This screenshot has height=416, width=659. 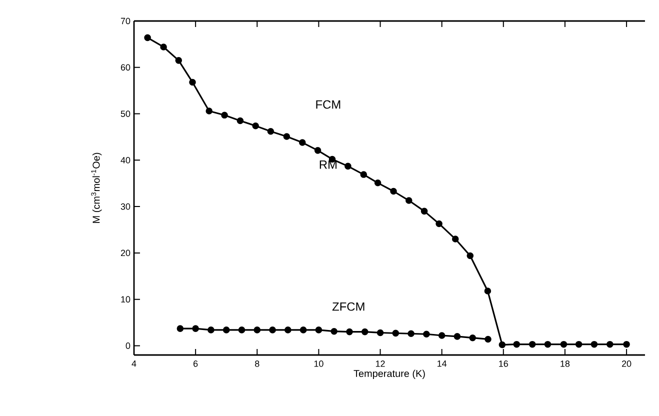 What do you see at coordinates (565, 363) in the screenshot?
I see `x-tick-label: 18` at bounding box center [565, 363].